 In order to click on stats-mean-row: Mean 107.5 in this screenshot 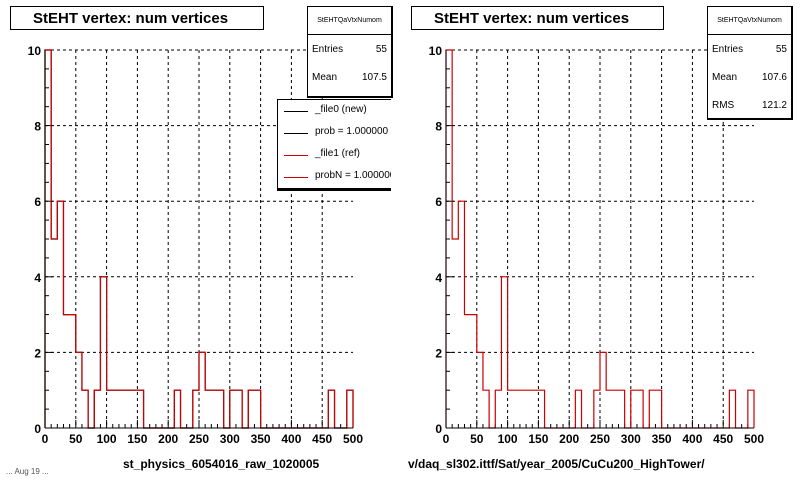, I will do `click(349, 77)`.